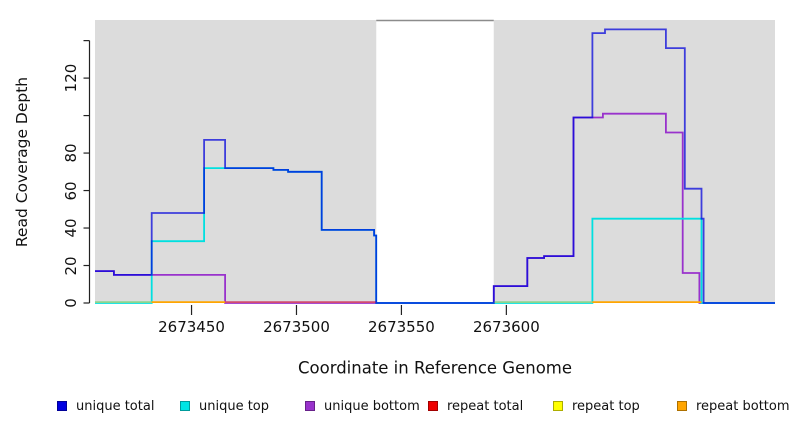  What do you see at coordinates (71, 153) in the screenshot?
I see `y-tick-label: 80` at bounding box center [71, 153].